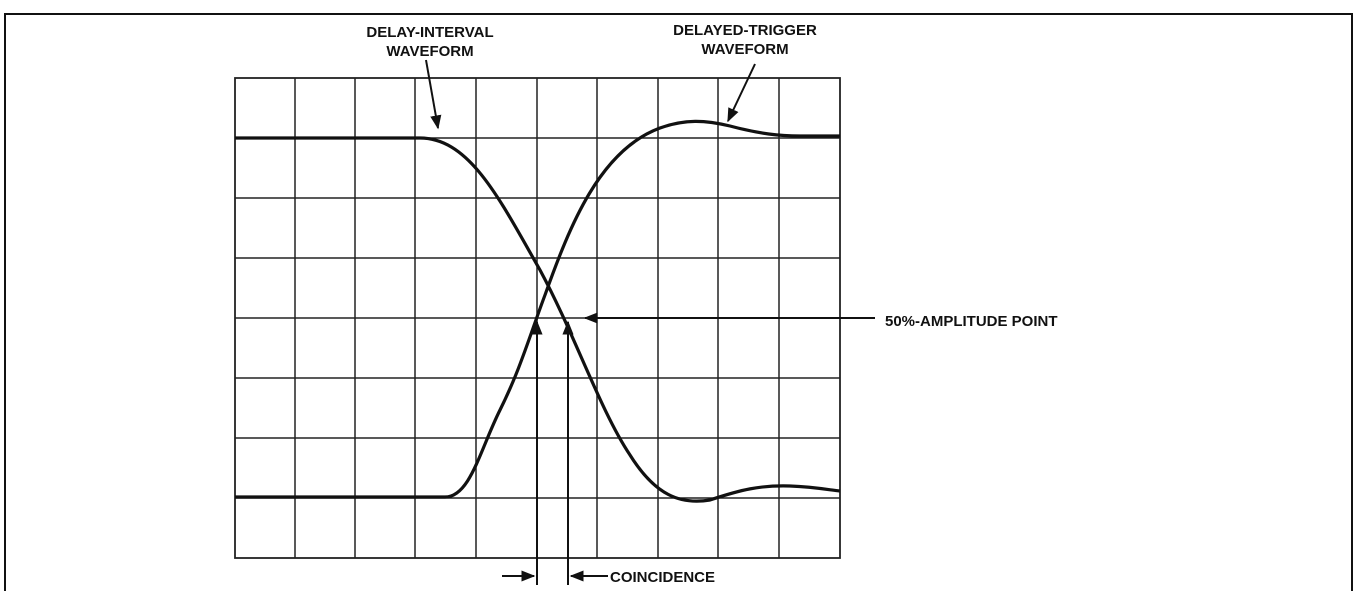 The width and height of the screenshot is (1357, 591). What do you see at coordinates (971, 321) in the screenshot?
I see `label: 50%-AMPLITUDE POINT` at bounding box center [971, 321].